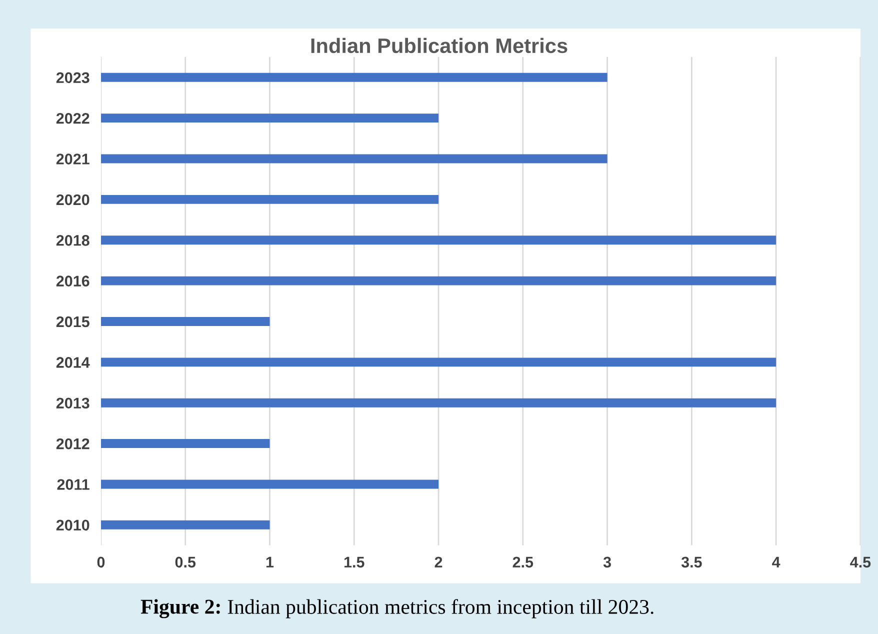 The height and width of the screenshot is (634, 878). Describe the element at coordinates (73, 403) in the screenshot. I see `y-tick-label: 2013` at that location.